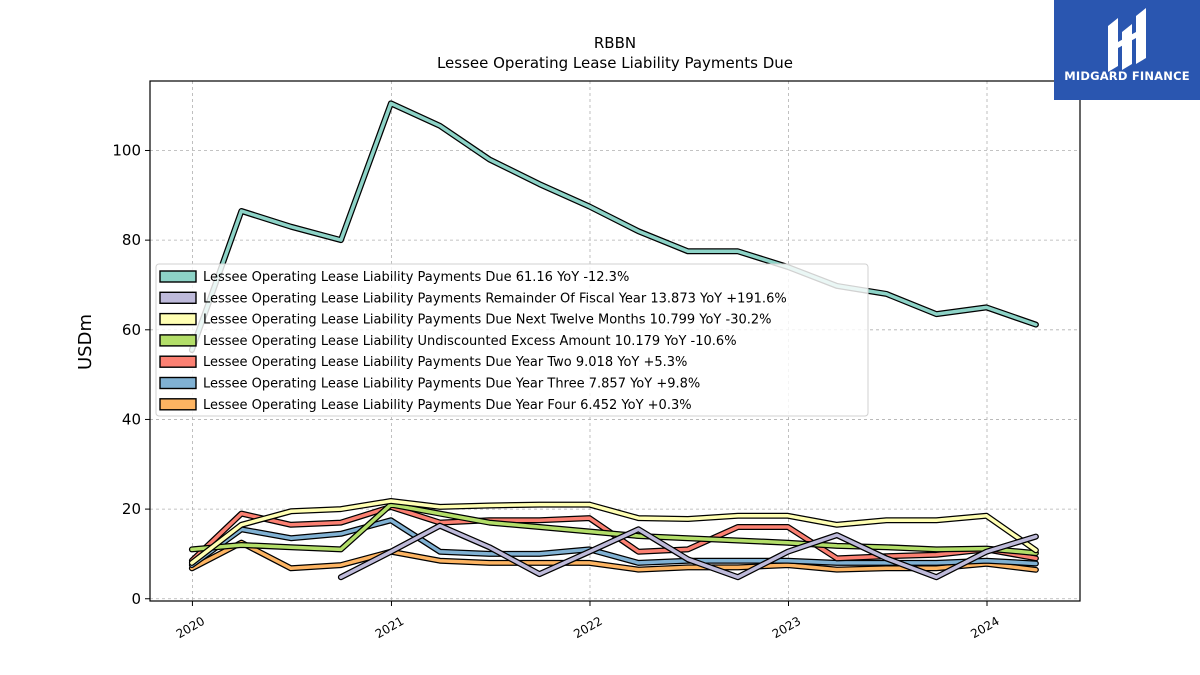  What do you see at coordinates (131, 330) in the screenshot?
I see `y-tick-label: 60` at bounding box center [131, 330].